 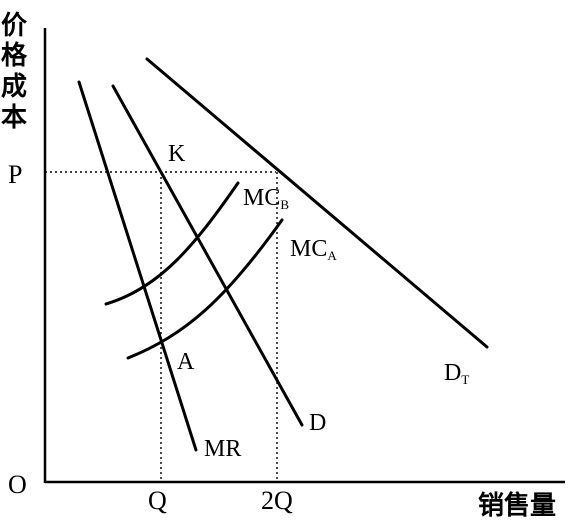 I want to click on q-tick-label: Q, so click(x=157, y=500).